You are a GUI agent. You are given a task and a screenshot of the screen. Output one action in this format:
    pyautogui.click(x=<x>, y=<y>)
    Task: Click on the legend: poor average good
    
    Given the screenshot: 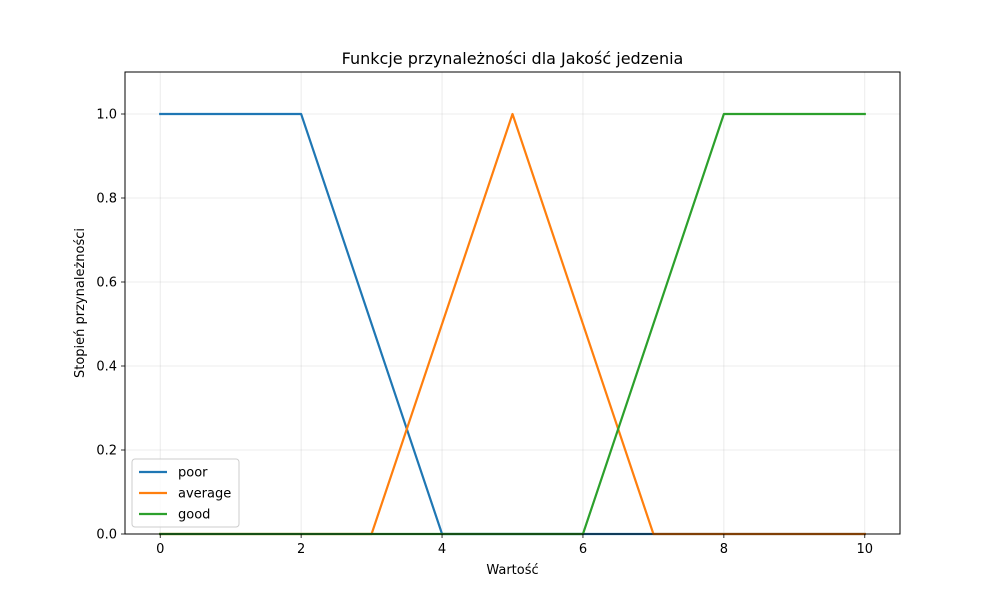 What is the action you would take?
    pyautogui.click(x=185, y=493)
    